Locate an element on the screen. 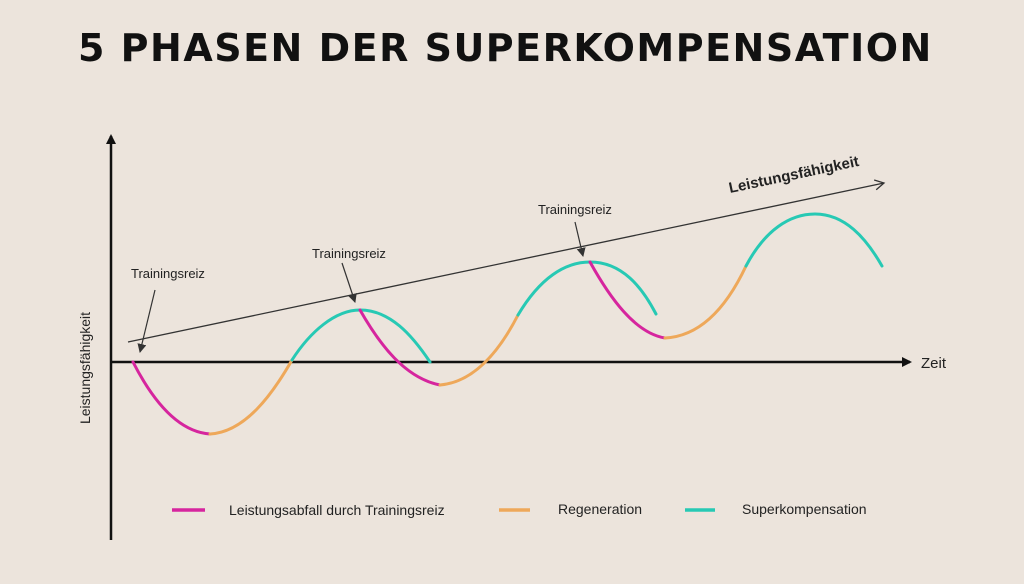  y-axis-label: Leistungsfähigkeit is located at coordinates (85, 368).